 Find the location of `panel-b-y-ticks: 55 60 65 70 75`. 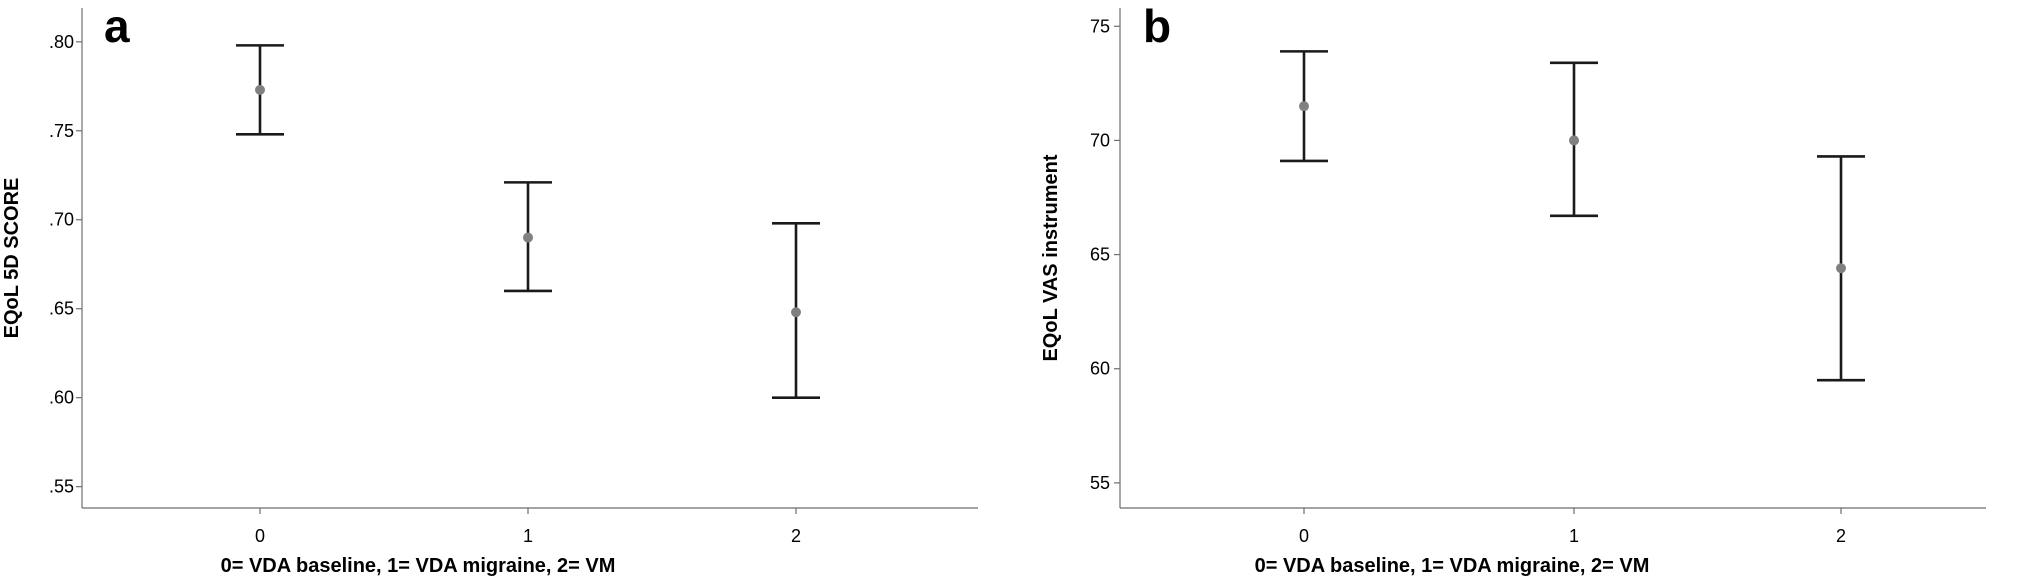

panel-b-y-ticks: 55 60 65 70 75 is located at coordinates (1105, 254).